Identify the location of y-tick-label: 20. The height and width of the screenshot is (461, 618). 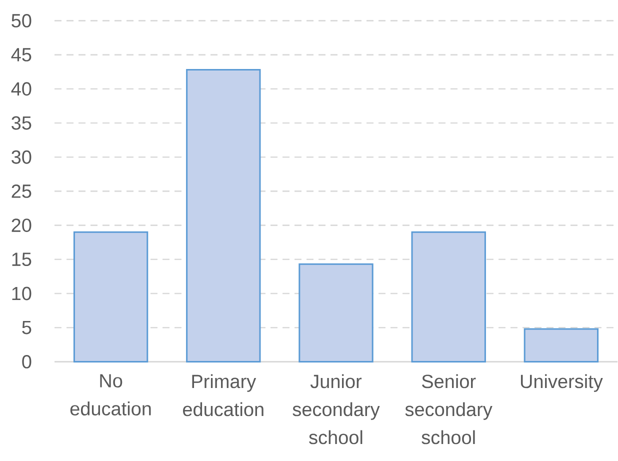
(22, 225).